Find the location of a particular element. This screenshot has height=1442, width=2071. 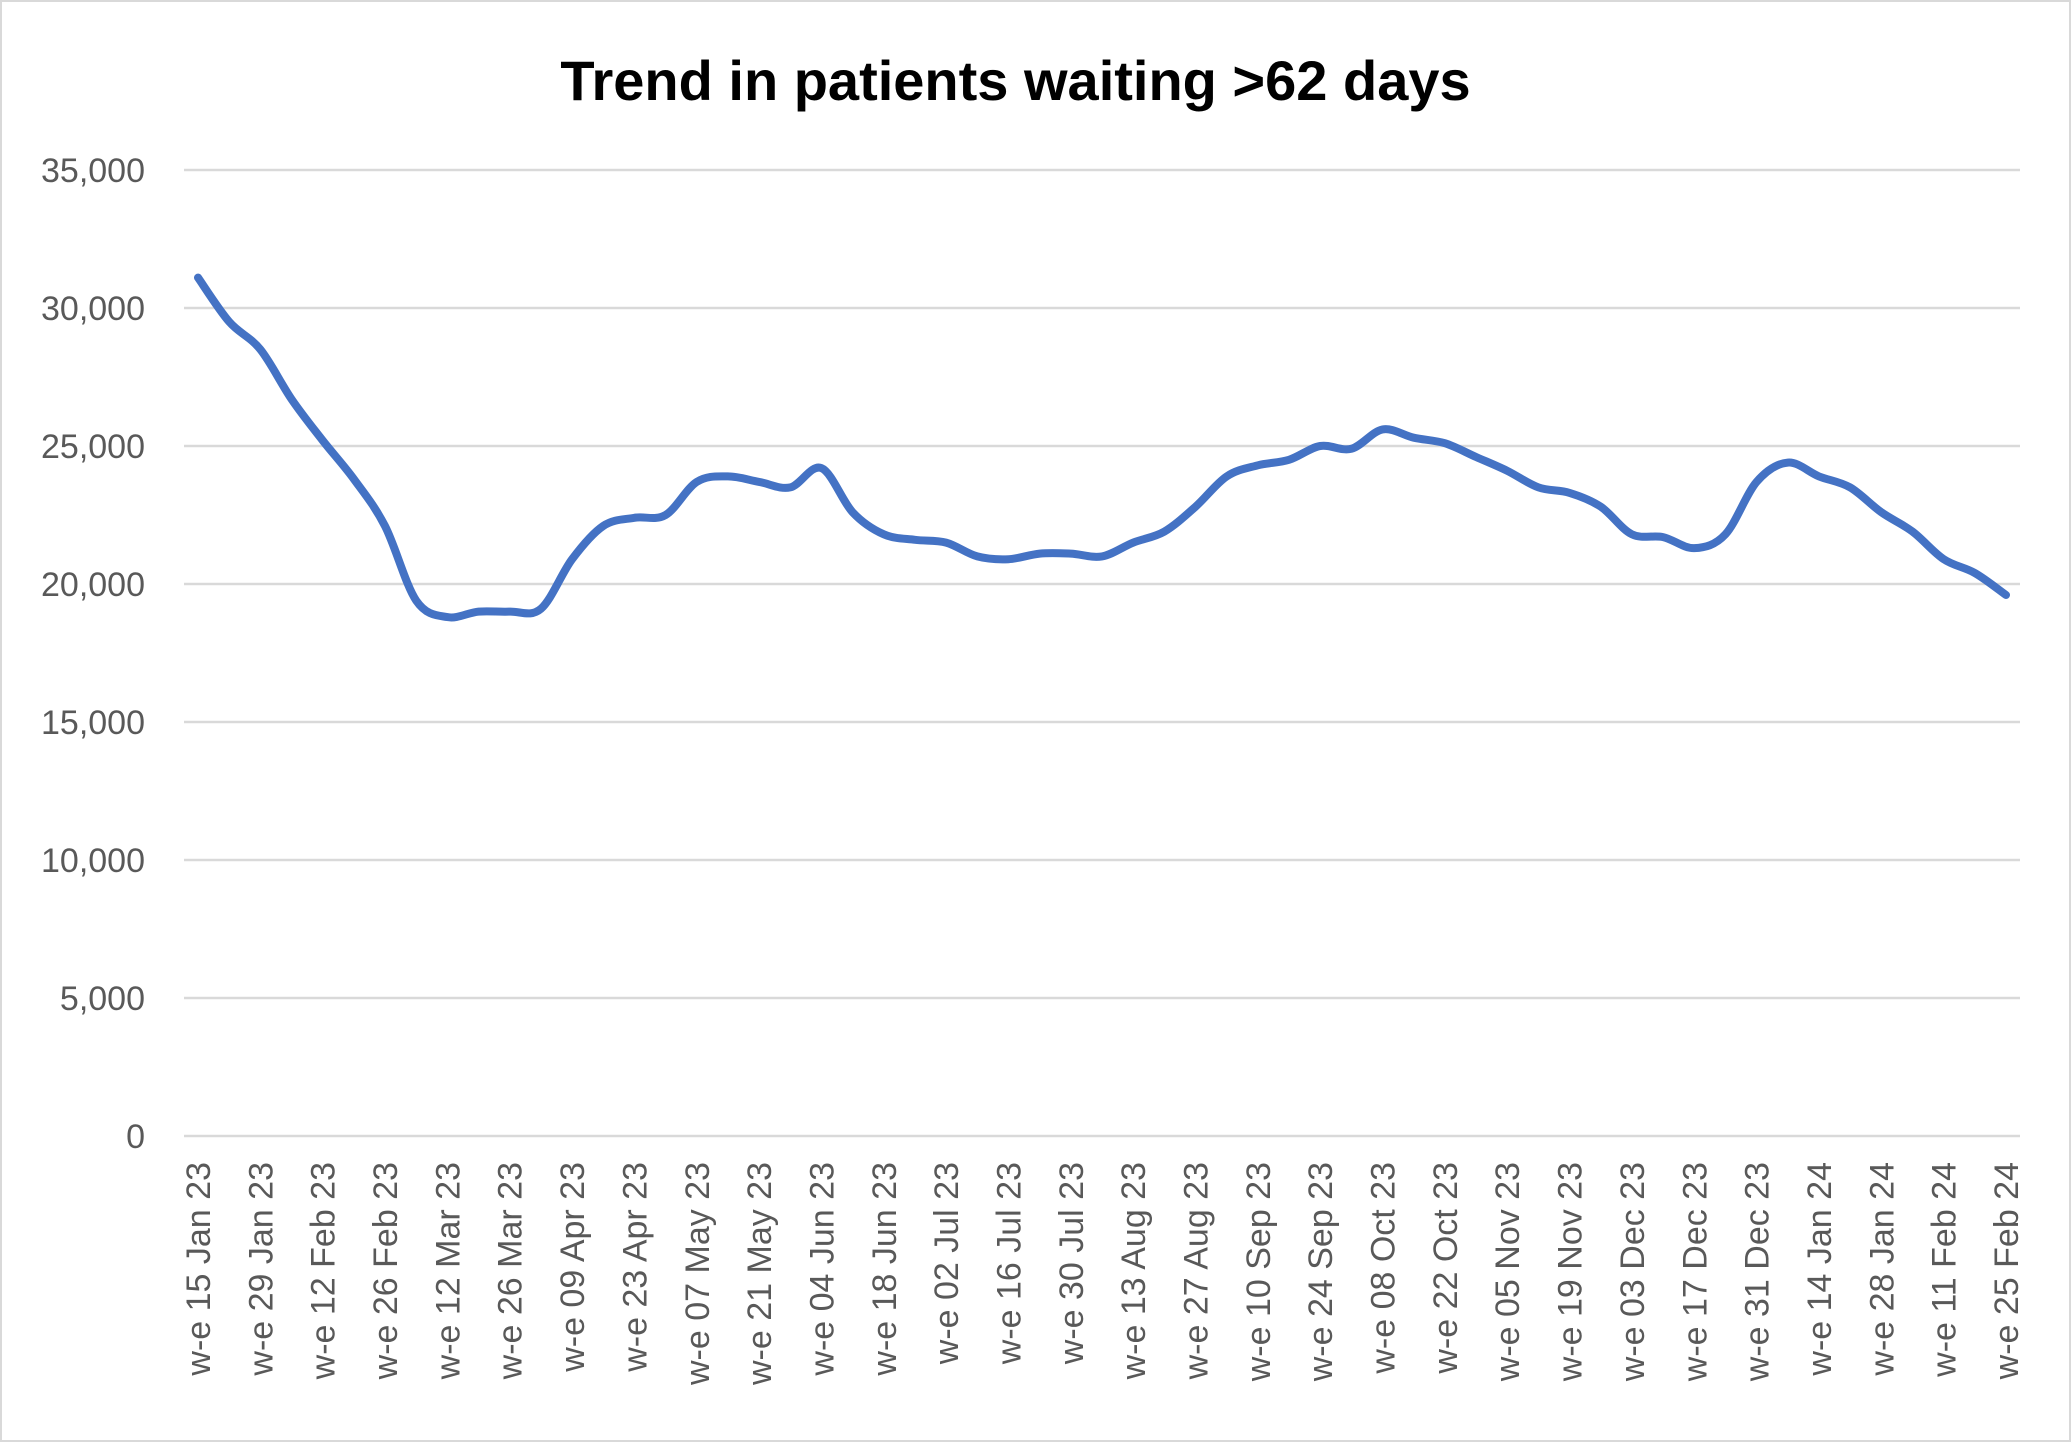

x-tick-label: w-e 28 Jan 24 is located at coordinates (1882, 1269).